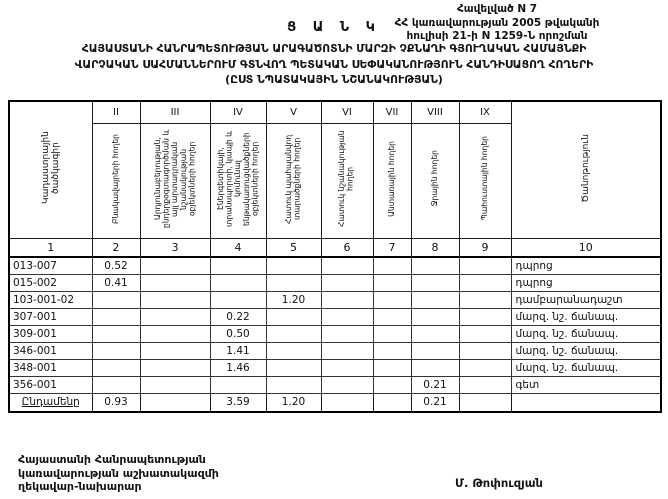 This screenshot has height=499, width=668. Describe the element at coordinates (80, 486) in the screenshot. I see `signatory-title-line-3: ղեկավար-նախարար` at that location.